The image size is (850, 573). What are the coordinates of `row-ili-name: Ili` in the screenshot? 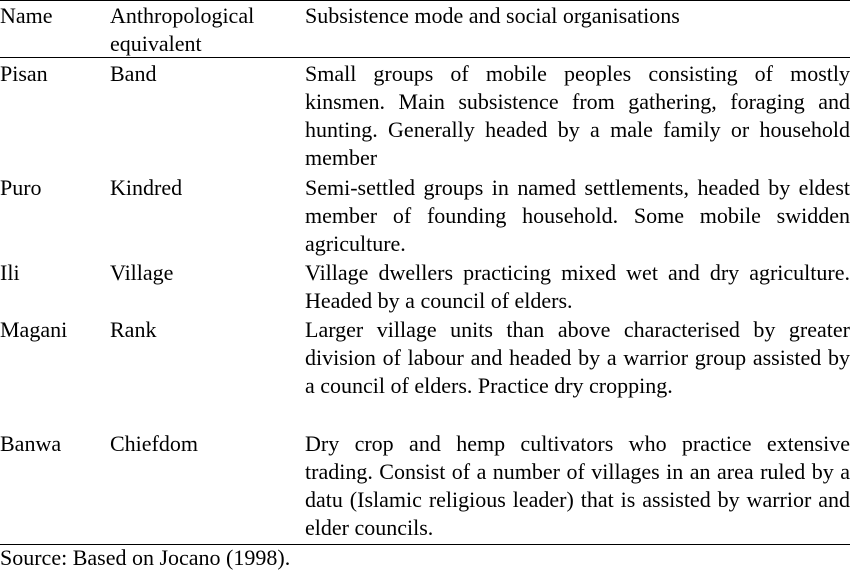 It's located at (10, 272).